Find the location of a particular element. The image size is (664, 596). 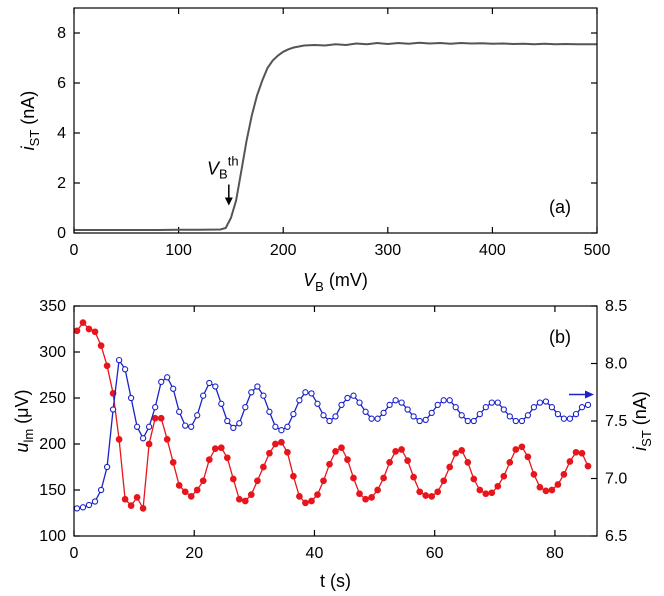

a-x-tick-label: 0 is located at coordinates (74, 250).